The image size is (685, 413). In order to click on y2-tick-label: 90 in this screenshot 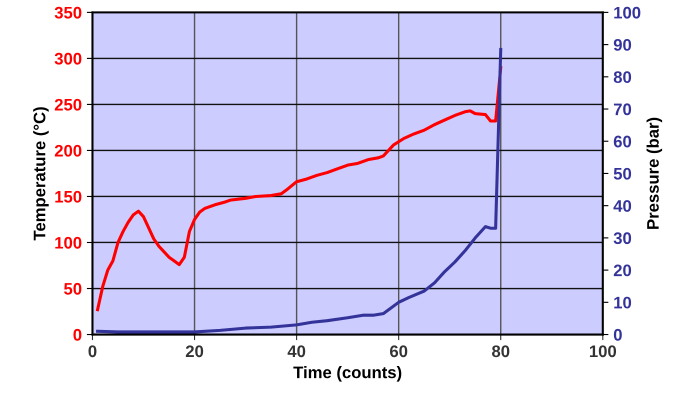, I will do `click(623, 45)`.